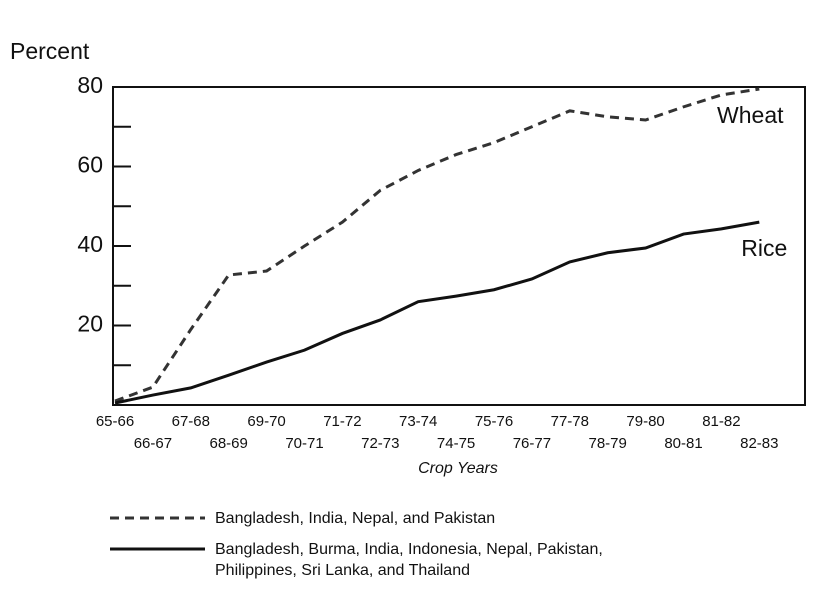  What do you see at coordinates (304, 443) in the screenshot?
I see `x-tick-label: 70-71` at bounding box center [304, 443].